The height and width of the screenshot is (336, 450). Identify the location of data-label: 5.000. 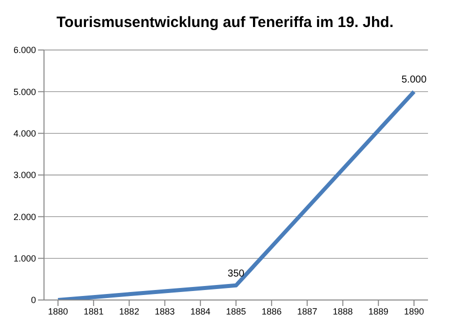
(414, 80).